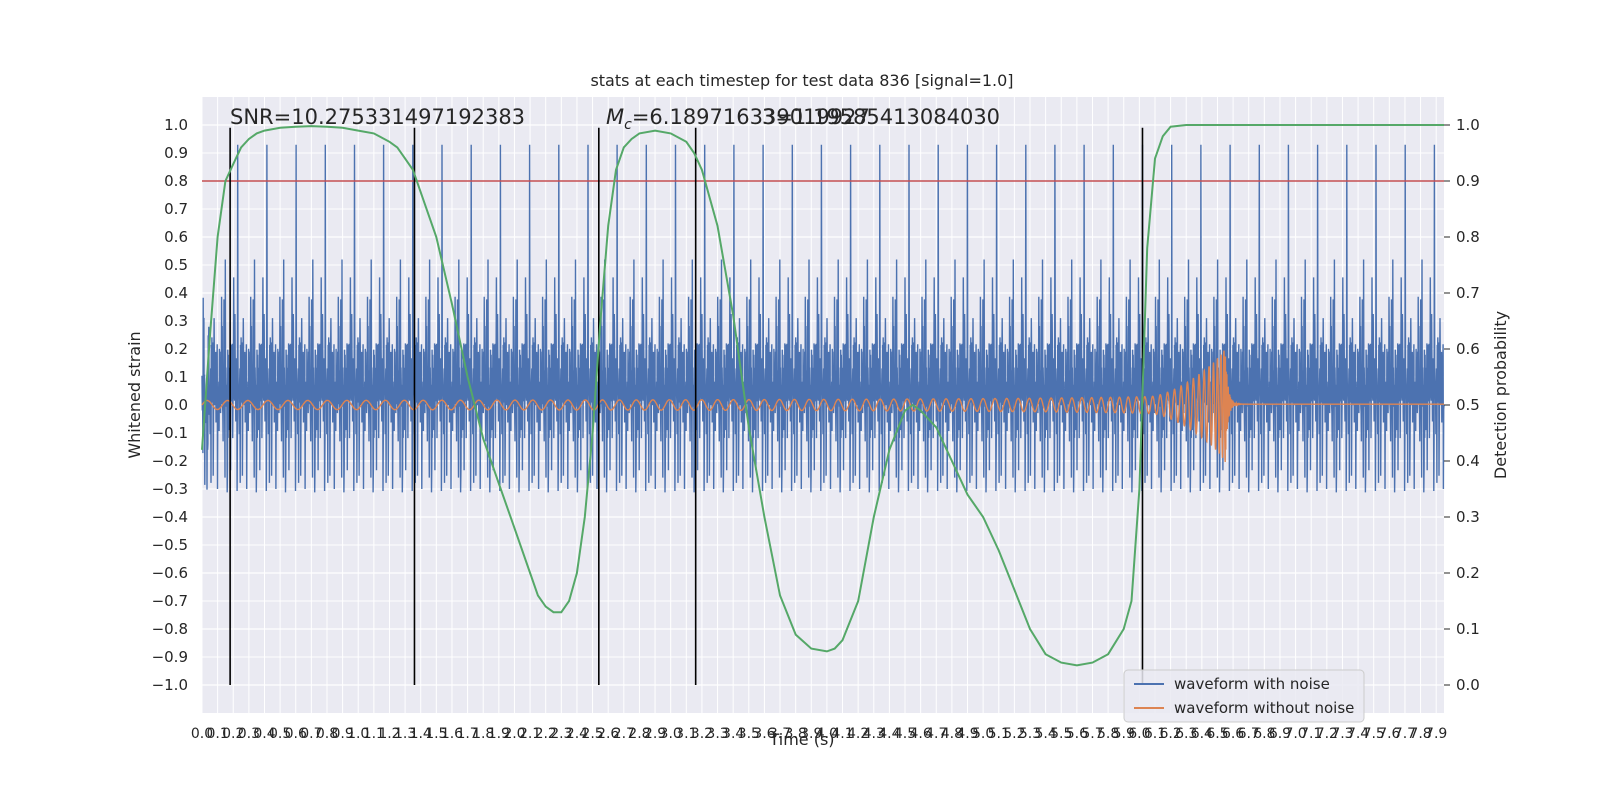  What do you see at coordinates (702, 734) in the screenshot?
I see `x-tick-label: 3.2` at bounding box center [702, 734].